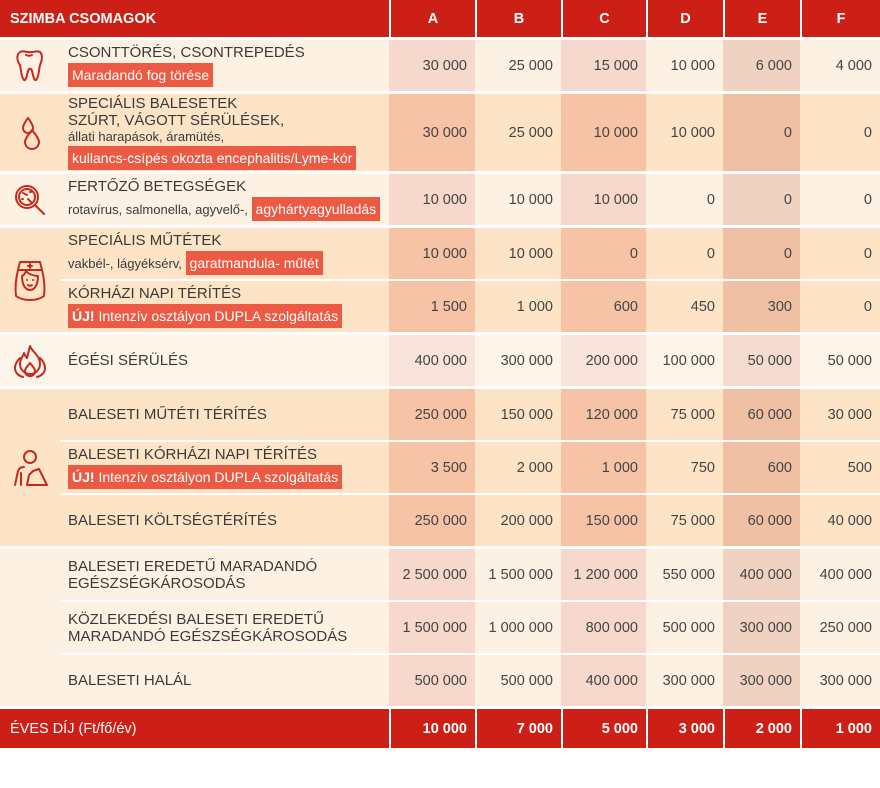  Describe the element at coordinates (761, 18) in the screenshot. I see `column-e: E` at that location.